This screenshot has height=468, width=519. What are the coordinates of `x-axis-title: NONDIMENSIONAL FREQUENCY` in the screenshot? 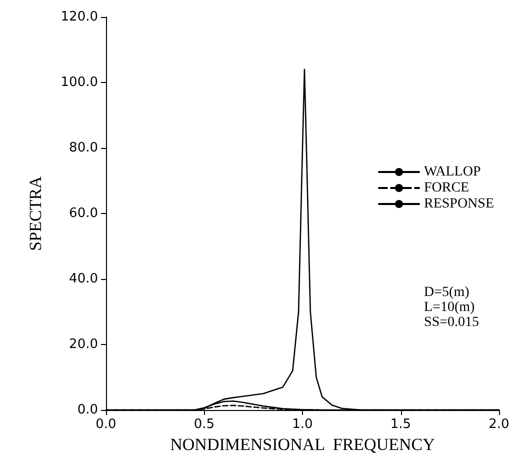 It's located at (302, 444).